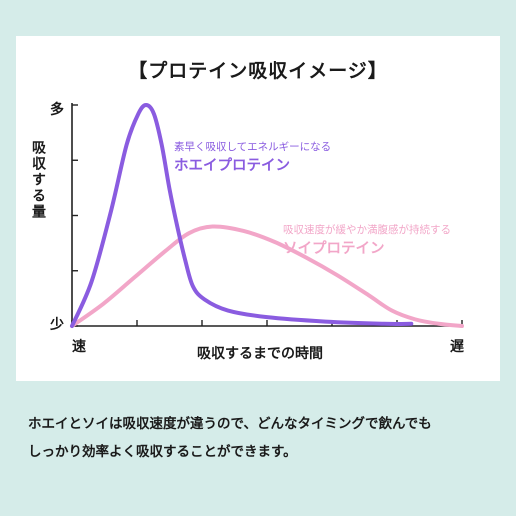  I want to click on caption-line-2: しっかり効率よく吸収することができます。, so click(162, 452).